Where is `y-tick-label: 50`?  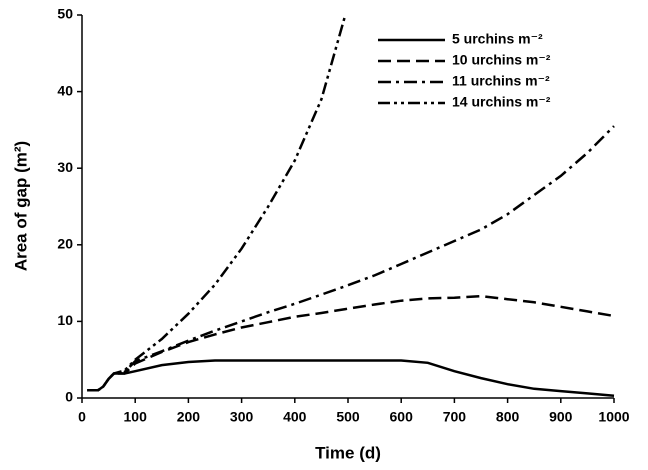 y-tick-label: 50 is located at coordinates (65, 14).